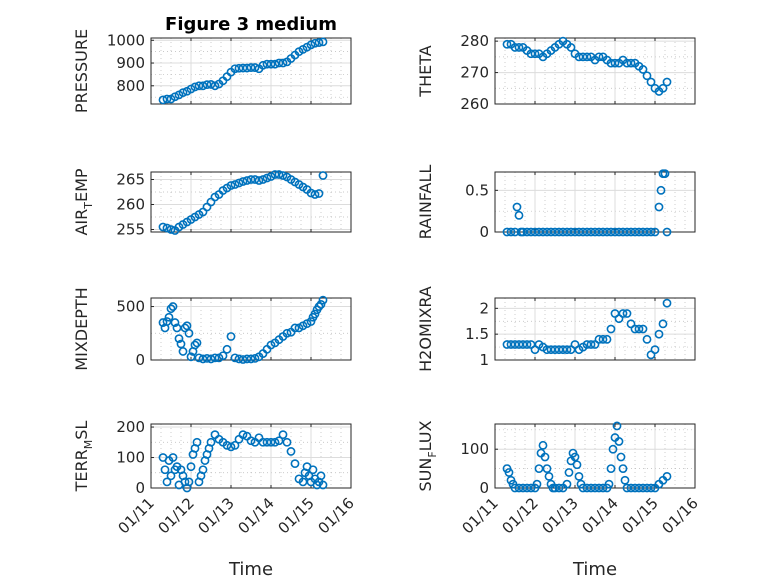 Image resolution: width=778 pixels, height=583 pixels. I want to click on subplot-4: 0 0.5 RAINFALL, so click(556, 203).